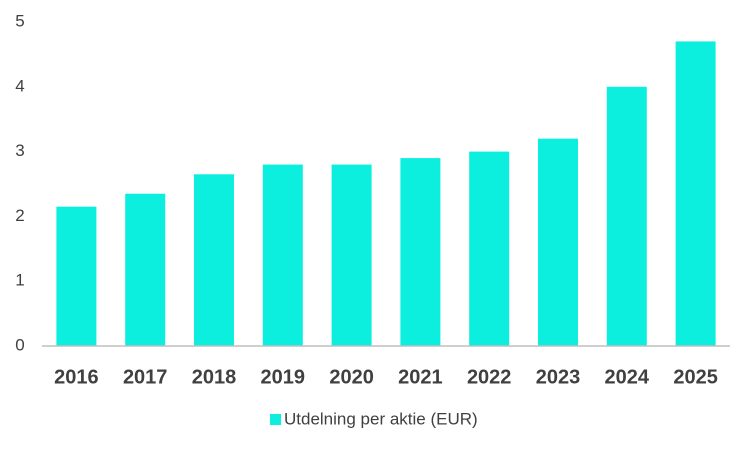  Describe the element at coordinates (351, 377) in the screenshot. I see `x-tick-label: 2020` at that location.